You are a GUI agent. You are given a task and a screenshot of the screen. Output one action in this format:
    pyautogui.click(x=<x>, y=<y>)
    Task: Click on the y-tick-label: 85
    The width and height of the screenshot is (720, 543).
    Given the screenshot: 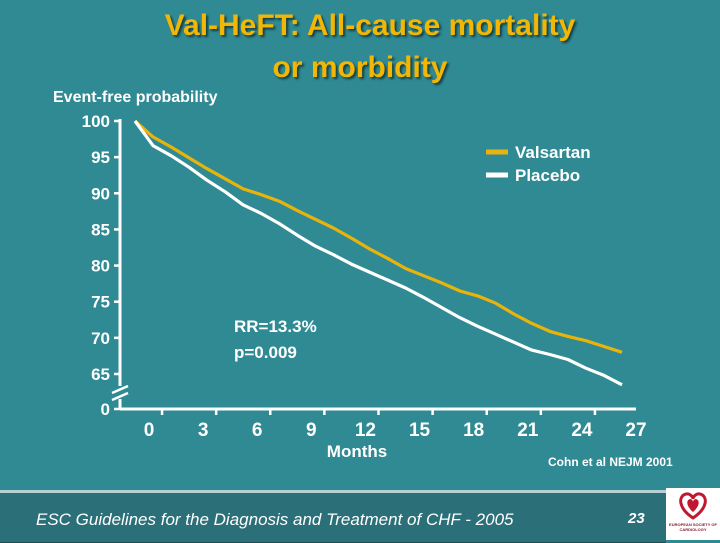 What is the action you would take?
    pyautogui.click(x=100, y=229)
    